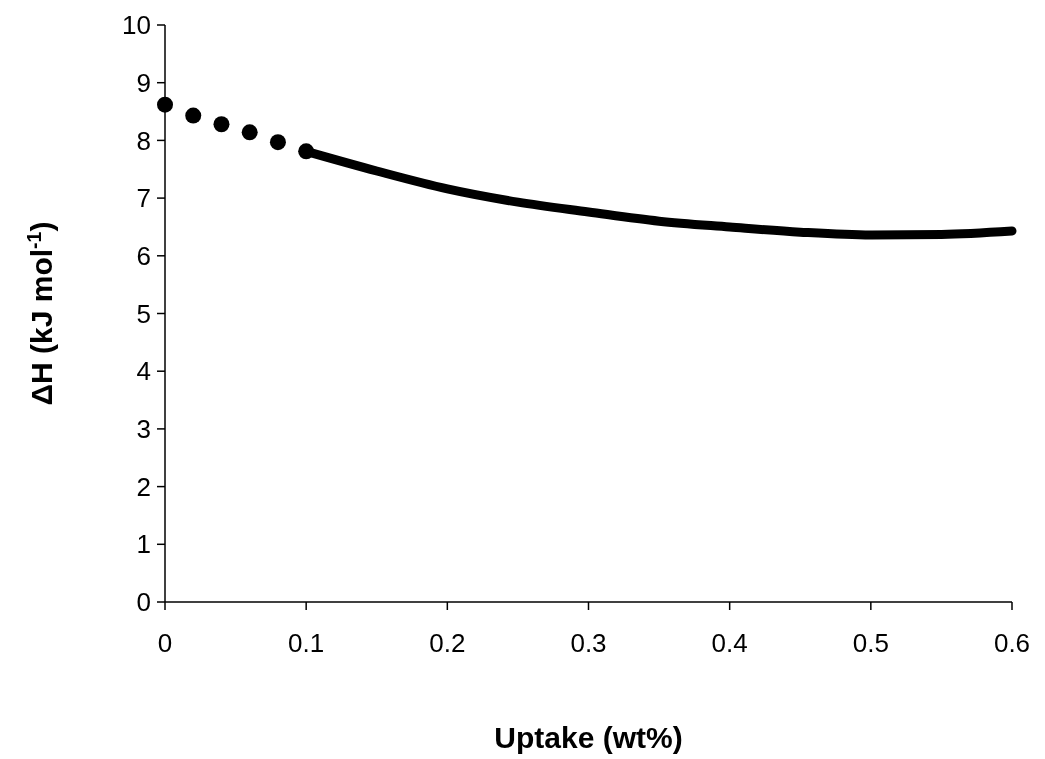 The width and height of the screenshot is (1045, 759). I want to click on y-tick-label: 10, so click(136, 25).